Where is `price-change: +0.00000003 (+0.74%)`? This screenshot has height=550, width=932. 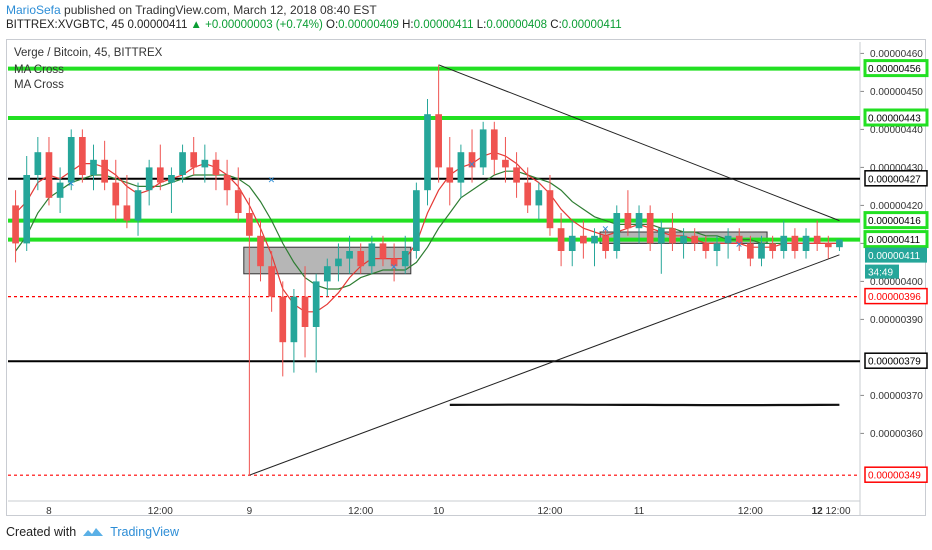
price-change: +0.00000003 (+0.74%) is located at coordinates (264, 25).